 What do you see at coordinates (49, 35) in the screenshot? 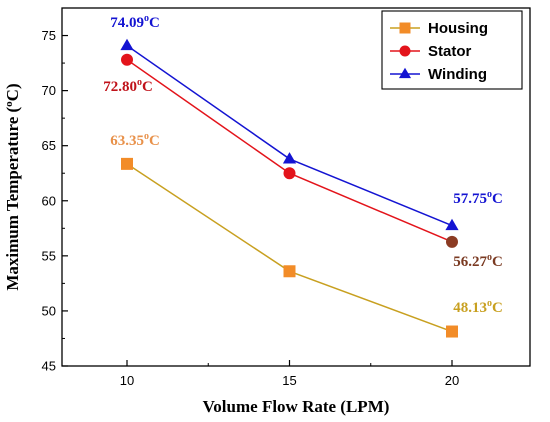
I see `y-tick-label: 75` at bounding box center [49, 35].